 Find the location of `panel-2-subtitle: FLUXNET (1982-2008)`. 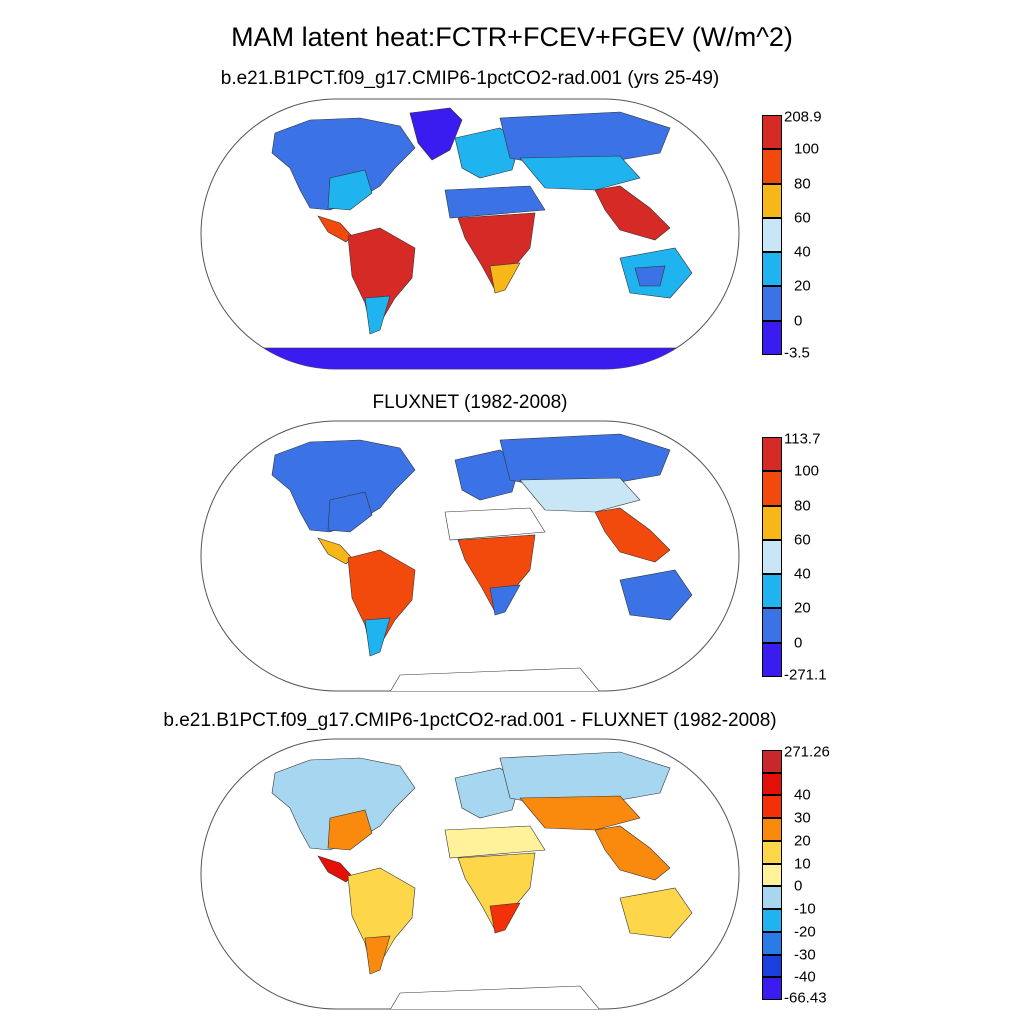

panel-2-subtitle: FLUXNET (1982-2008) is located at coordinates (470, 402).